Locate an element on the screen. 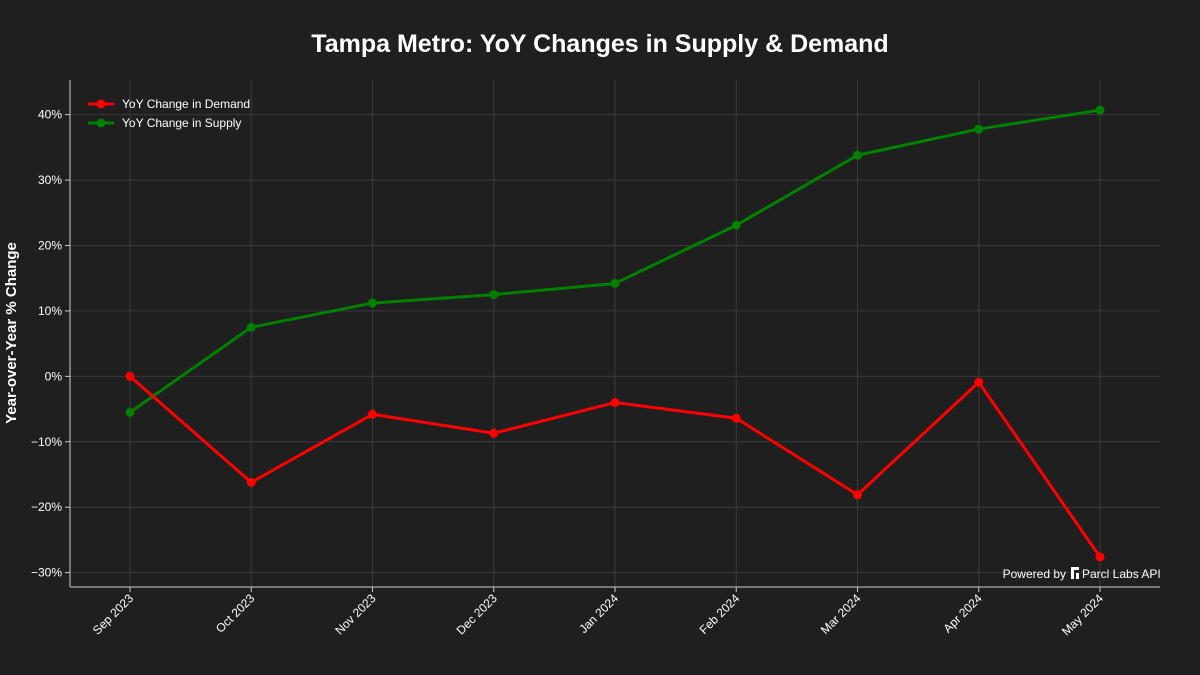 The image size is (1200, 675). watermark: Powered by Parcl Labs API is located at coordinates (1082, 574).